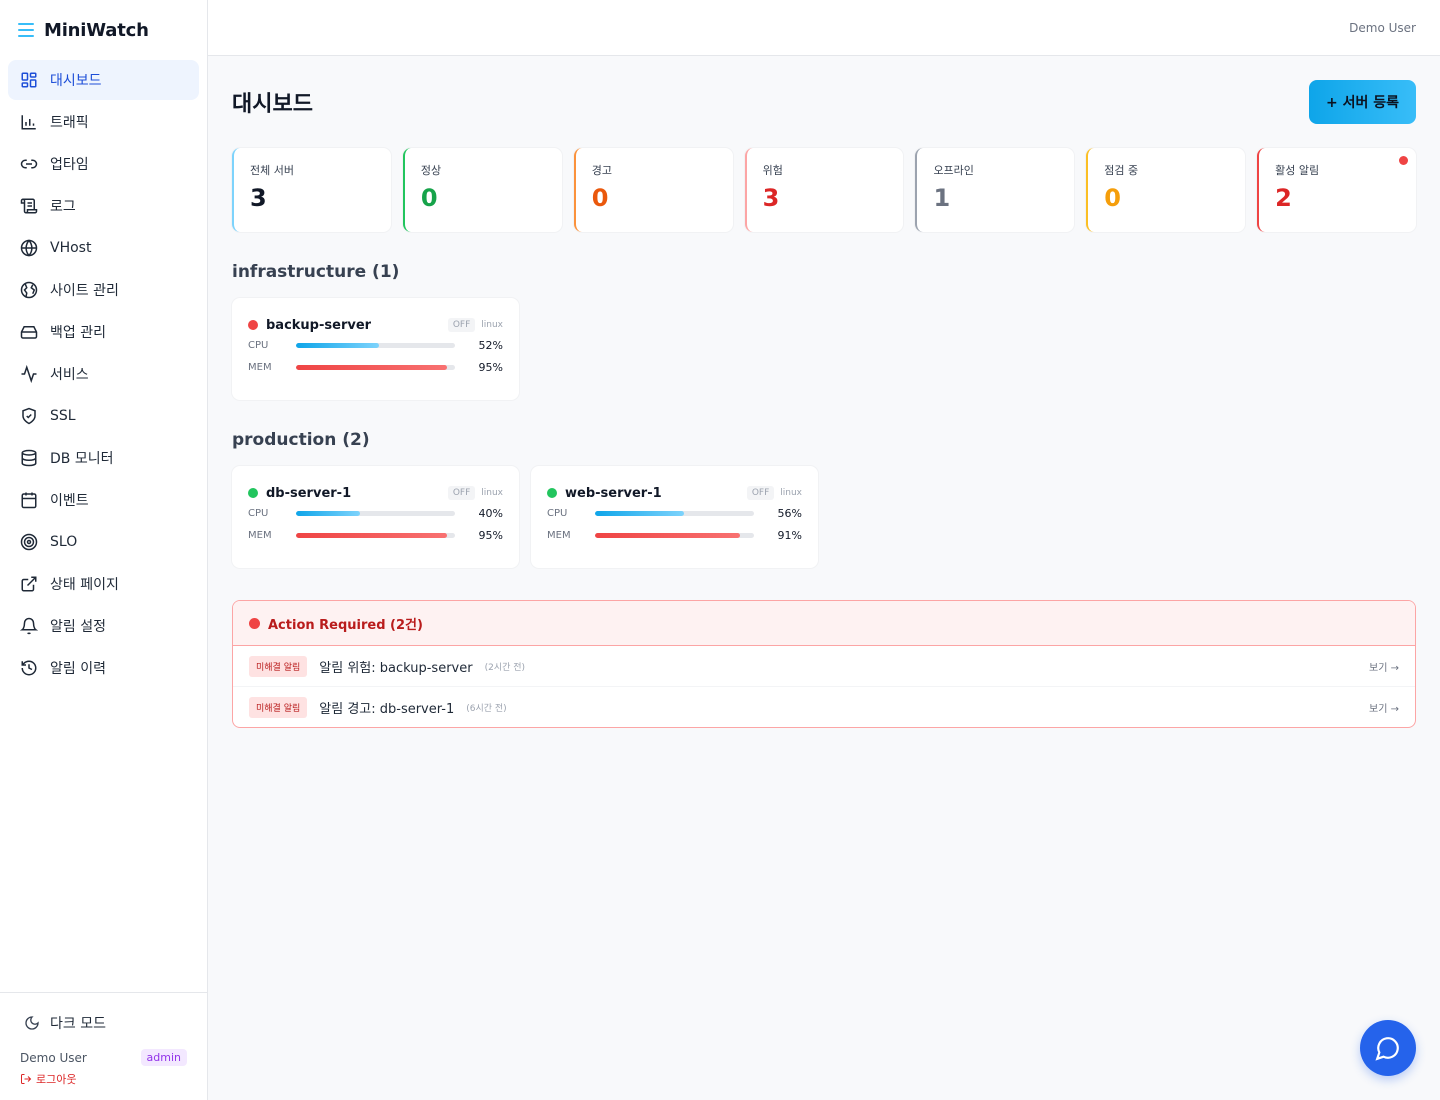  Describe the element at coordinates (1404, 160) in the screenshot. I see `alert-indicator-dot` at that location.